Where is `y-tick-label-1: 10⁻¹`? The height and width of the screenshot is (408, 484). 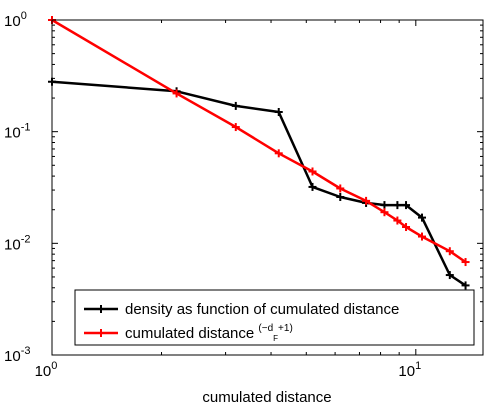 y-tick-label-1: 10⁻¹ is located at coordinates (17, 132).